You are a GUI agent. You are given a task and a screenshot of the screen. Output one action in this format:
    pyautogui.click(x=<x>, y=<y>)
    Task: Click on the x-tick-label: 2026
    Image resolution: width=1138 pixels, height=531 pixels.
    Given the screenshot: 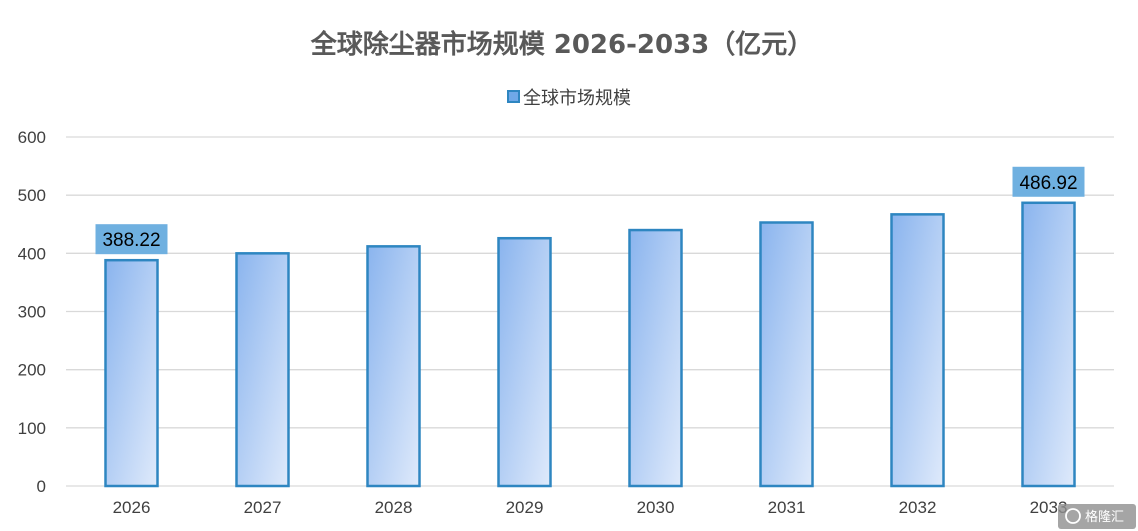 What is the action you would take?
    pyautogui.click(x=132, y=507)
    